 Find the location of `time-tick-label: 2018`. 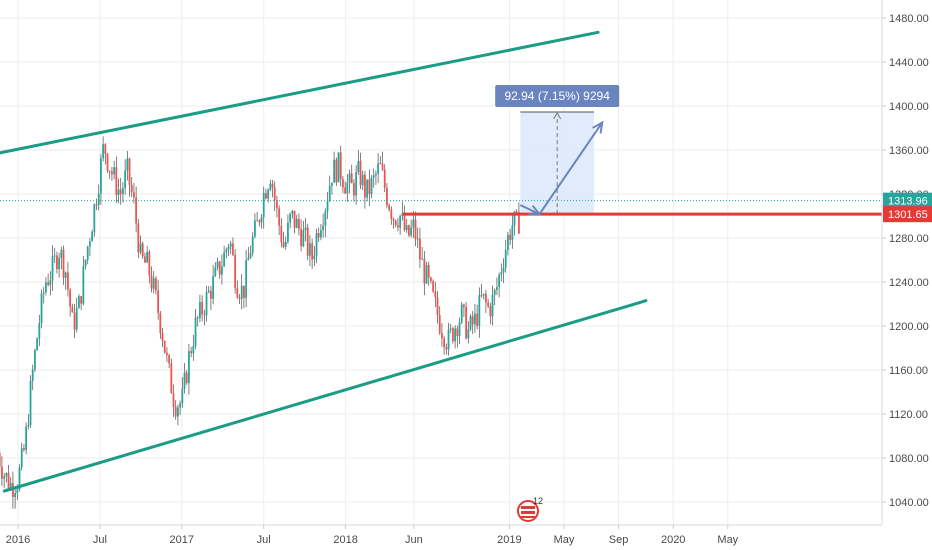

time-tick-label: 2018 is located at coordinates (345, 540).